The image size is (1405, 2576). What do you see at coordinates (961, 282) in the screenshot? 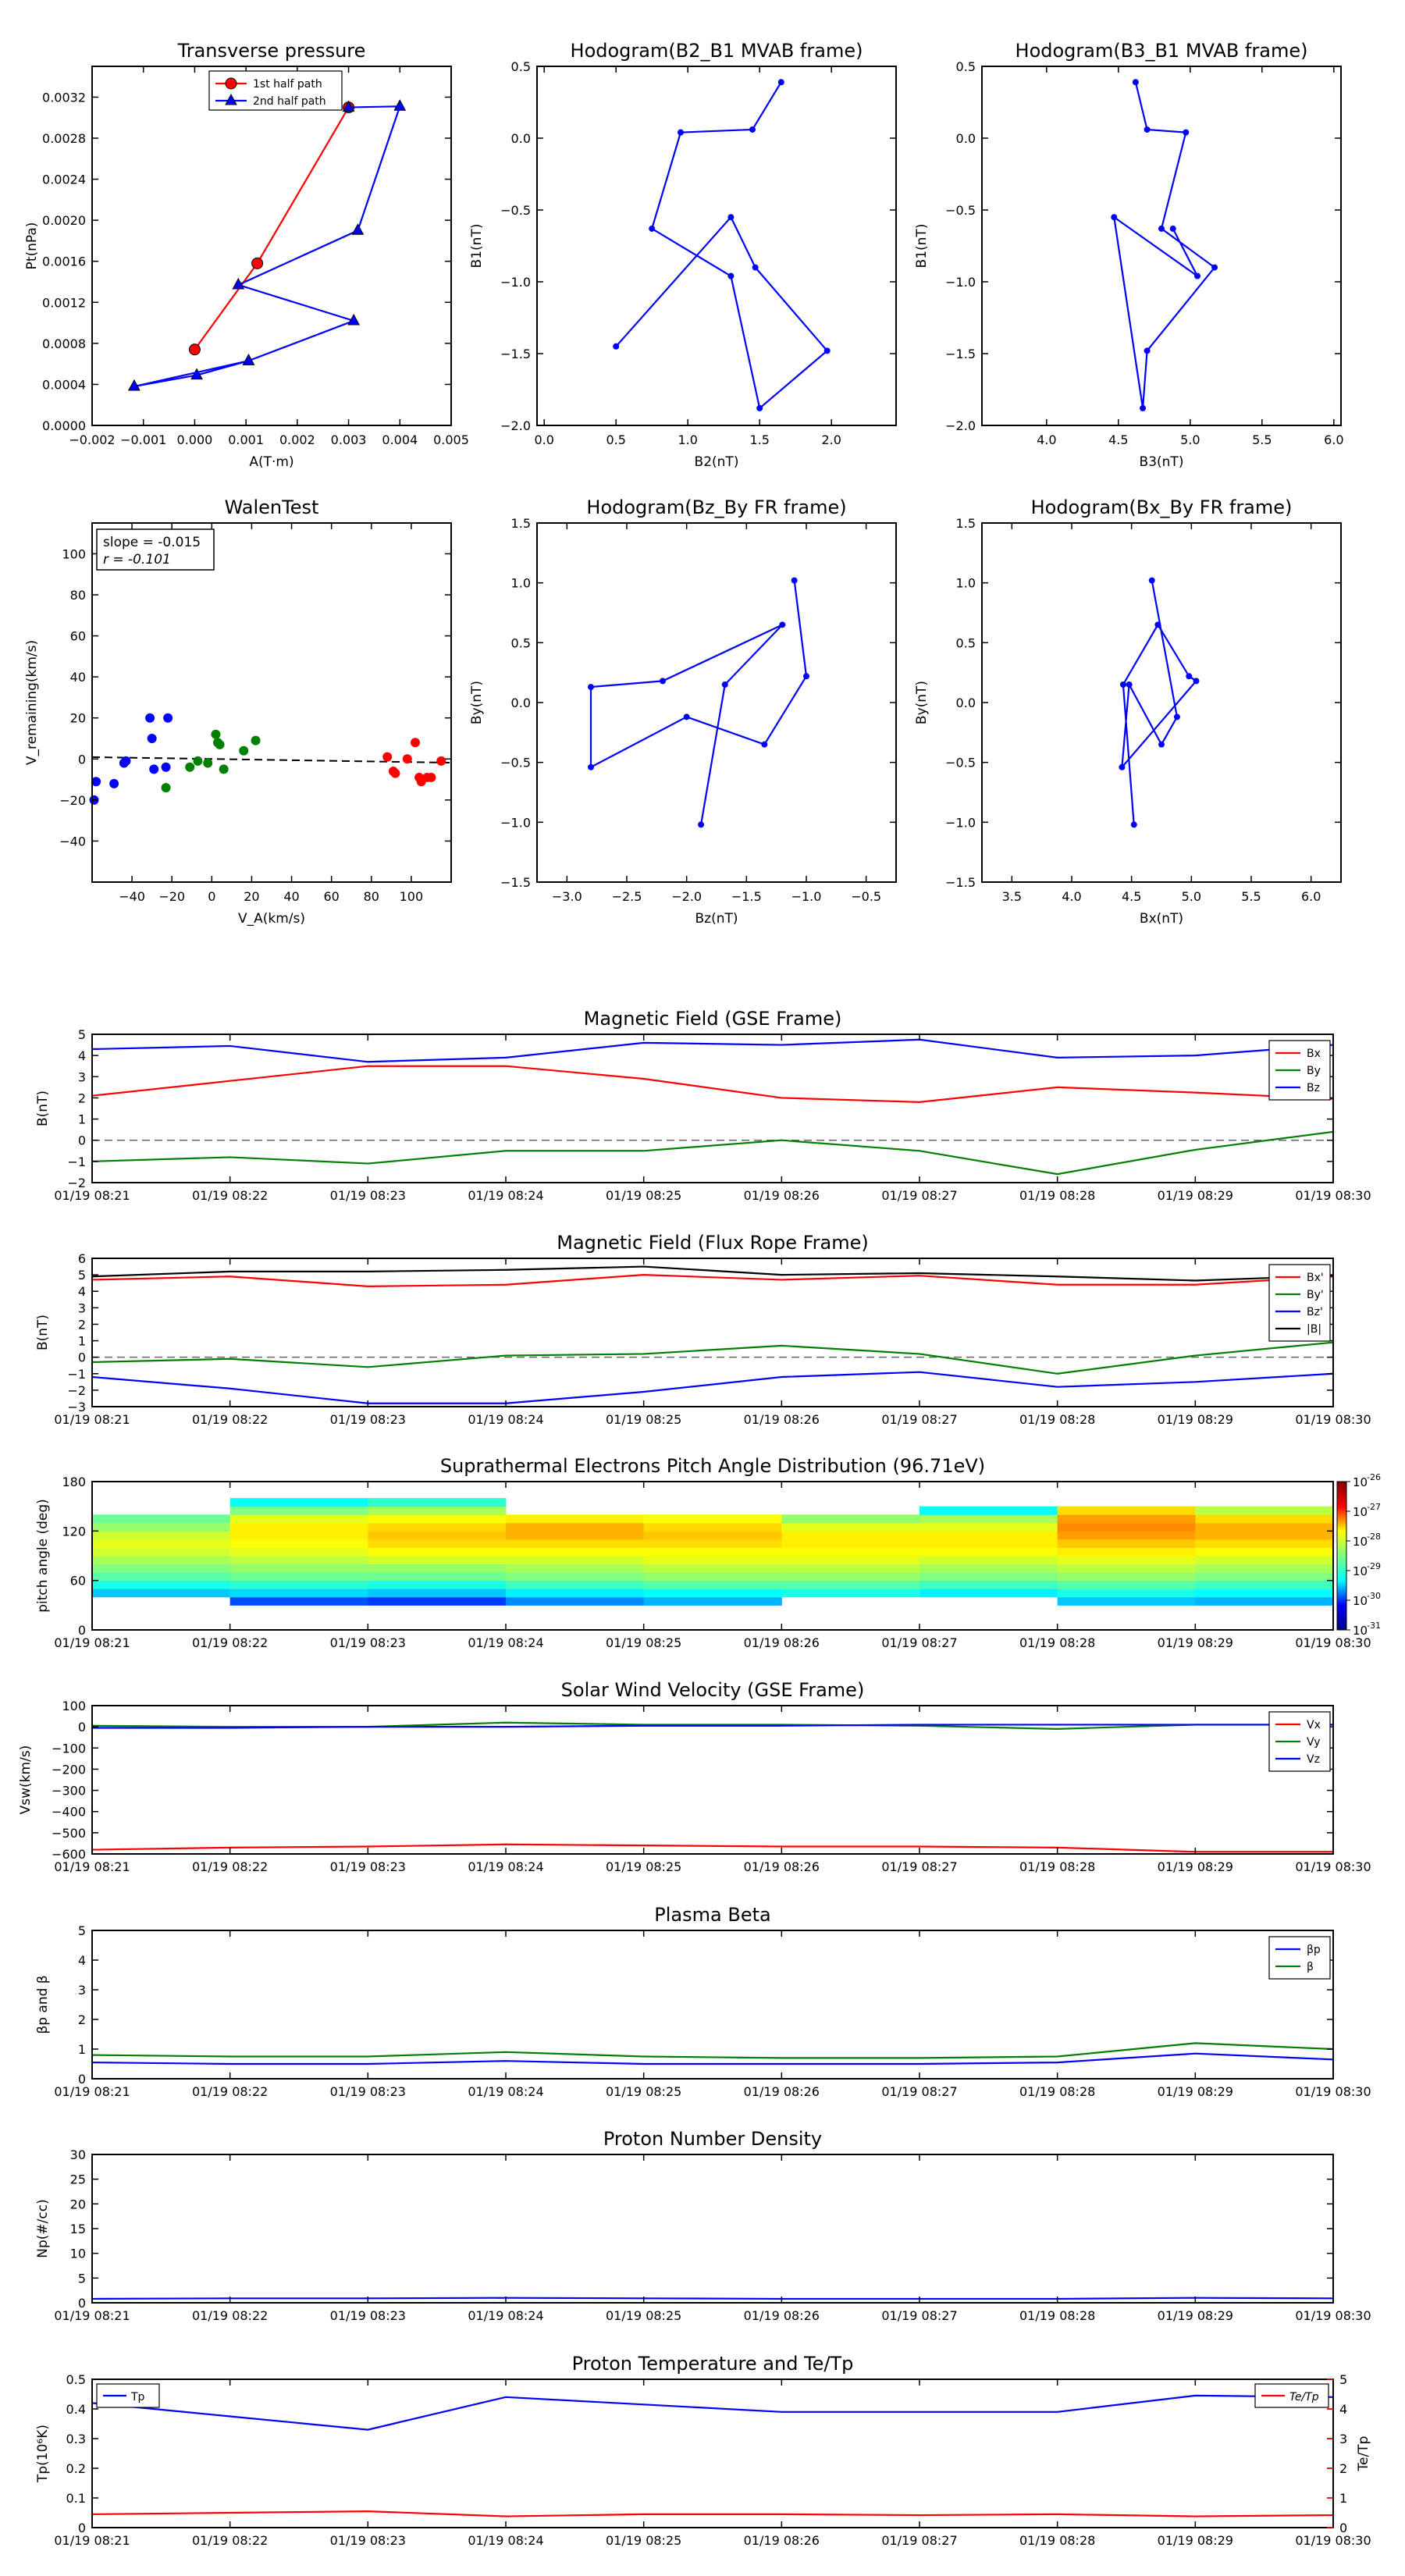
I see `y-tick-label: −1.0` at bounding box center [961, 282].